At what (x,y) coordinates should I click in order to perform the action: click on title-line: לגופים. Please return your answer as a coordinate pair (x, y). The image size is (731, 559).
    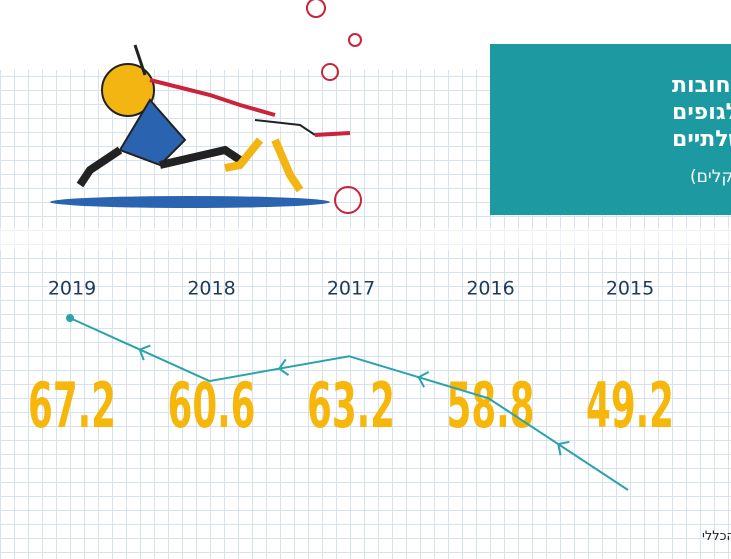
    Looking at the image, I should click on (701, 112).